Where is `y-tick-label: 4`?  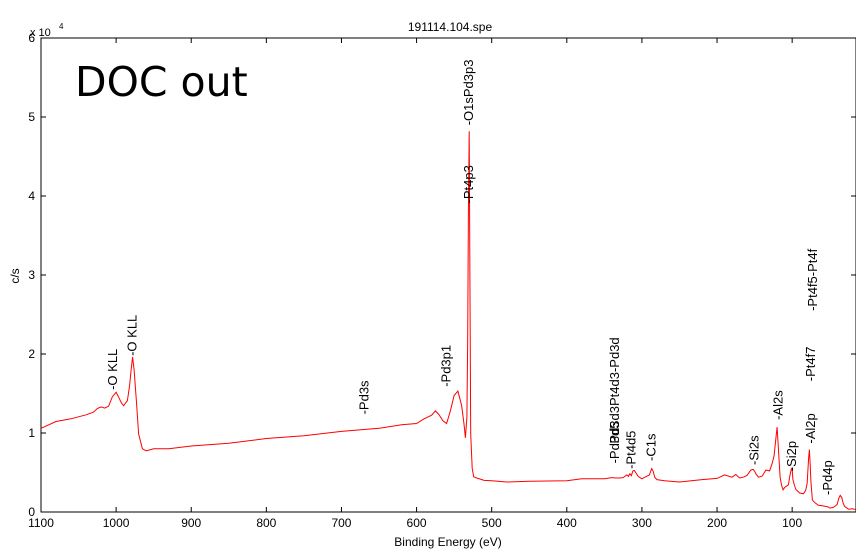 y-tick-label: 4 is located at coordinates (31, 196).